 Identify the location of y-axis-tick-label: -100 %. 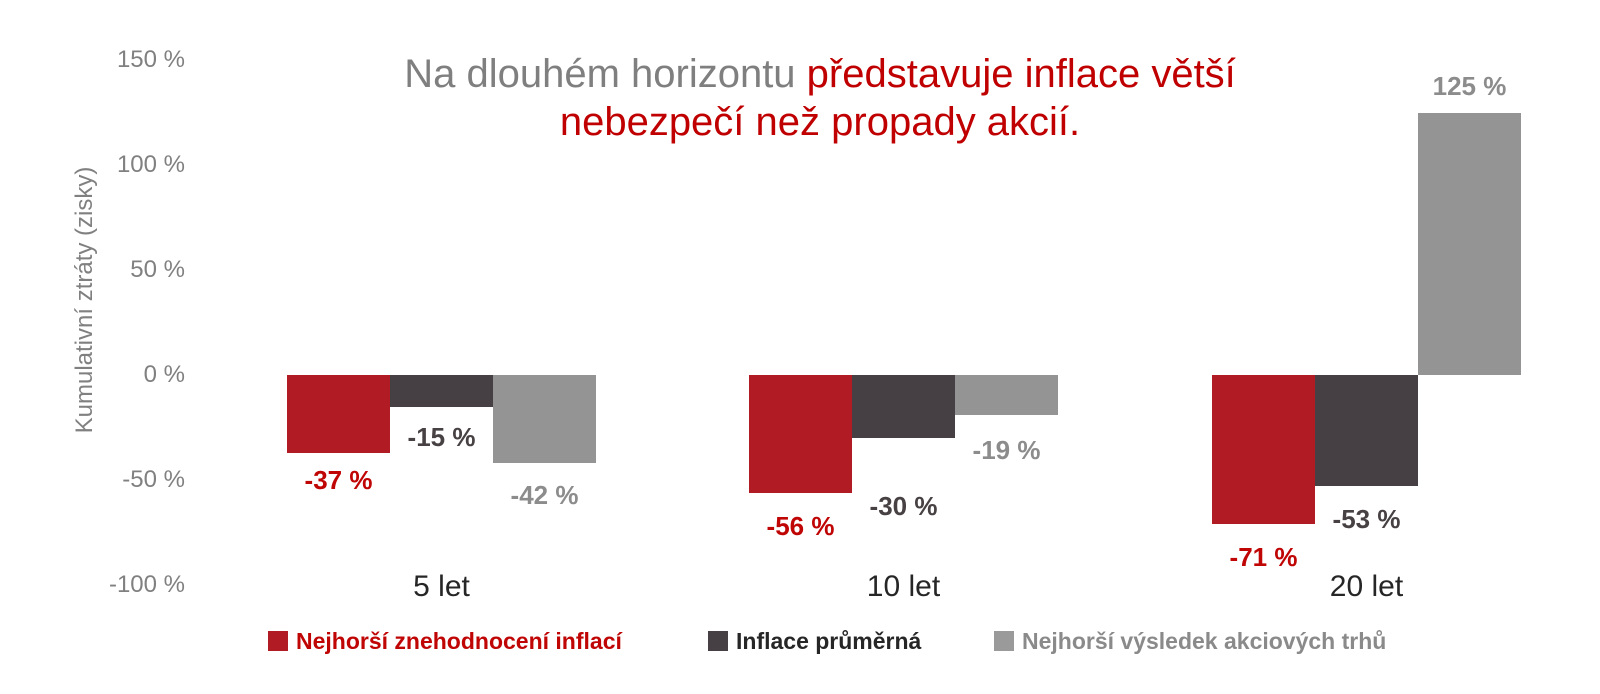
(146, 584).